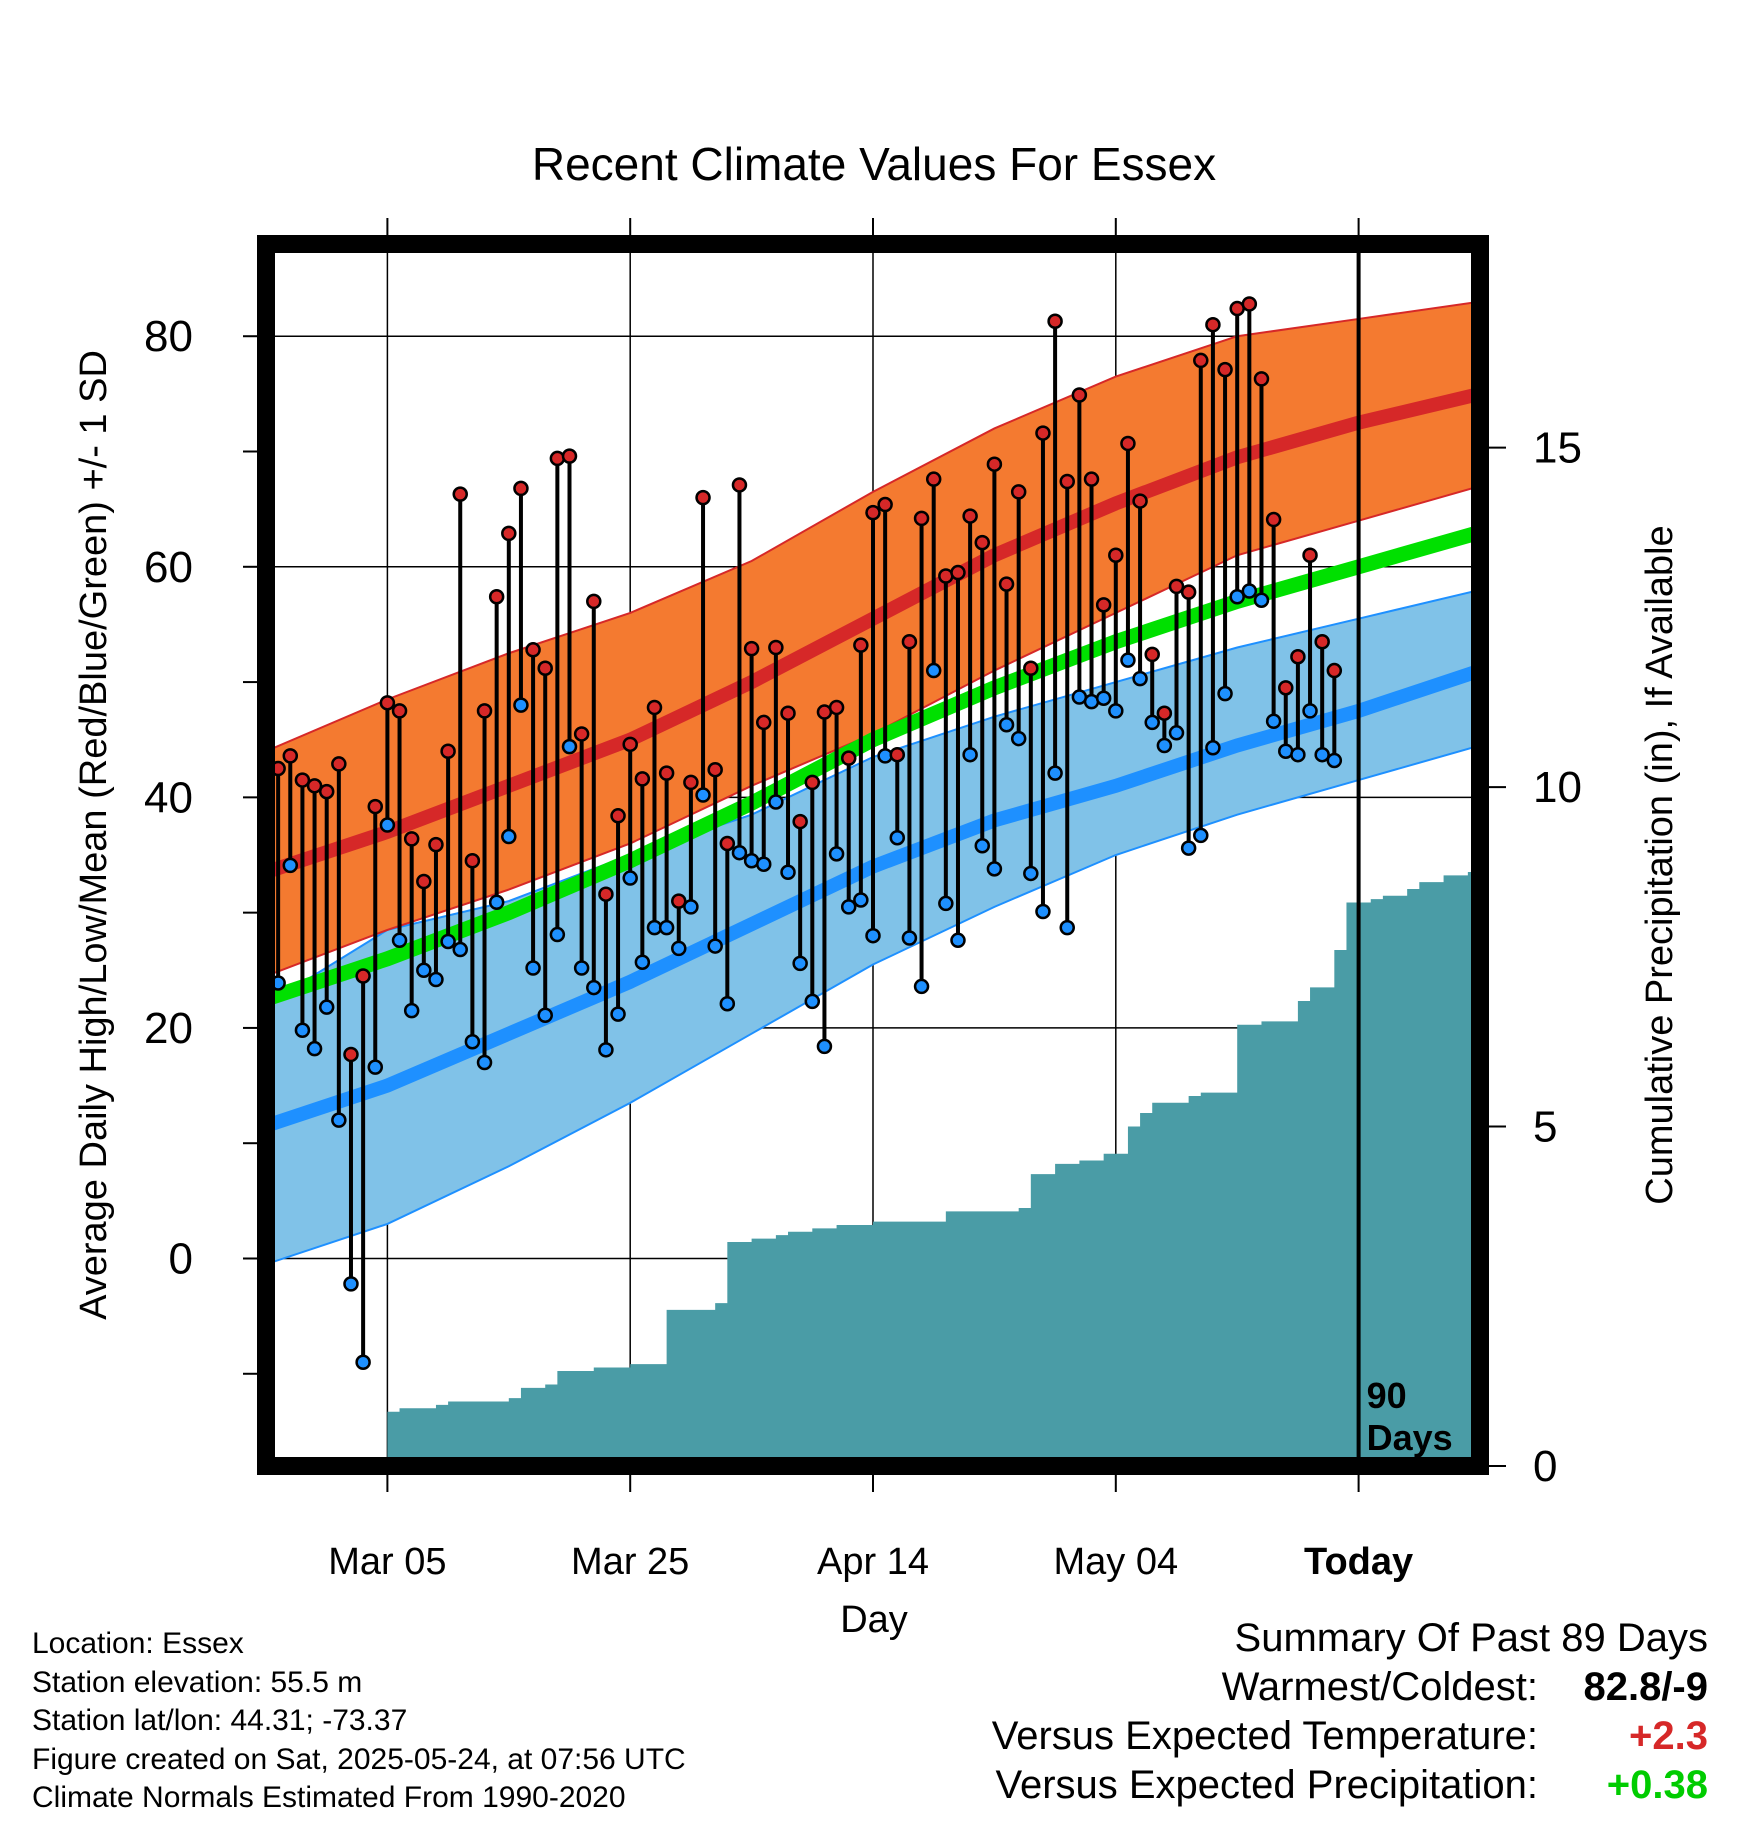 This screenshot has height=1828, width=1748. What do you see at coordinates (1657, 1785) in the screenshot?
I see `precip-value: +0.38` at bounding box center [1657, 1785].